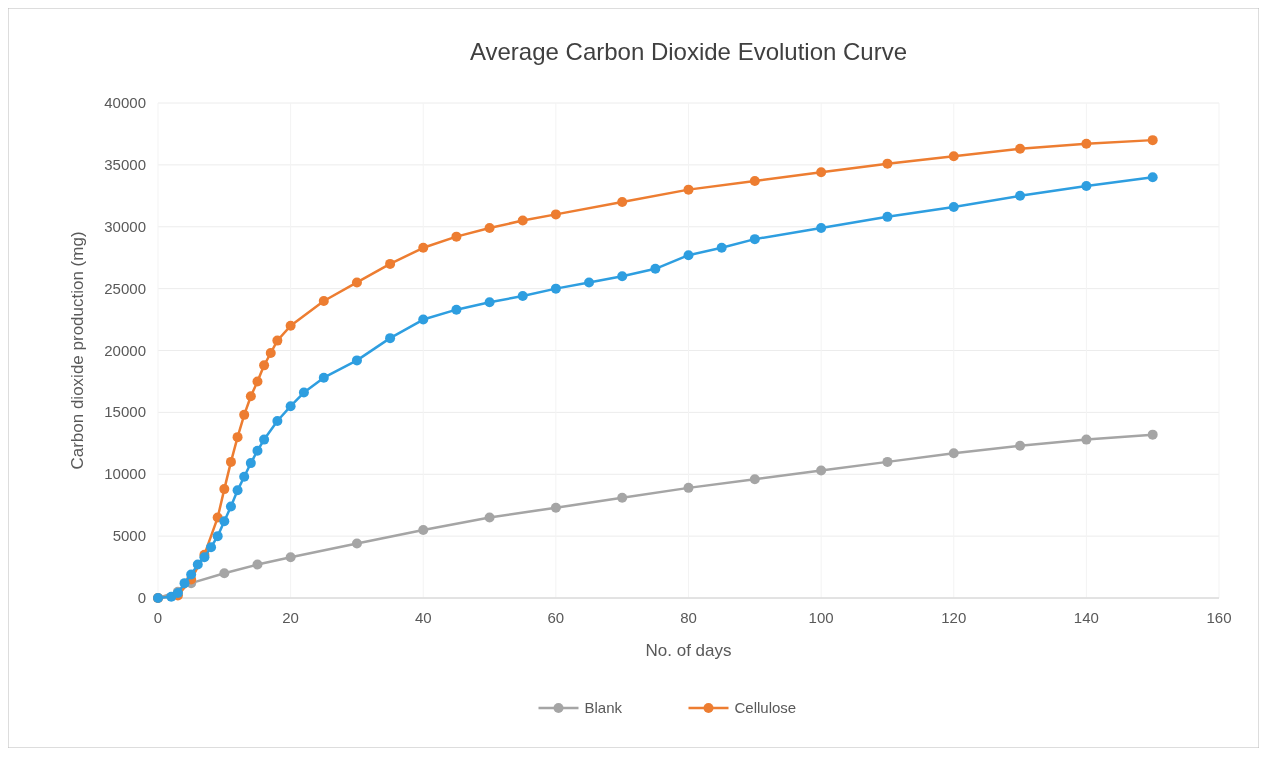  I want to click on x-tick-label: 160, so click(1219, 617).